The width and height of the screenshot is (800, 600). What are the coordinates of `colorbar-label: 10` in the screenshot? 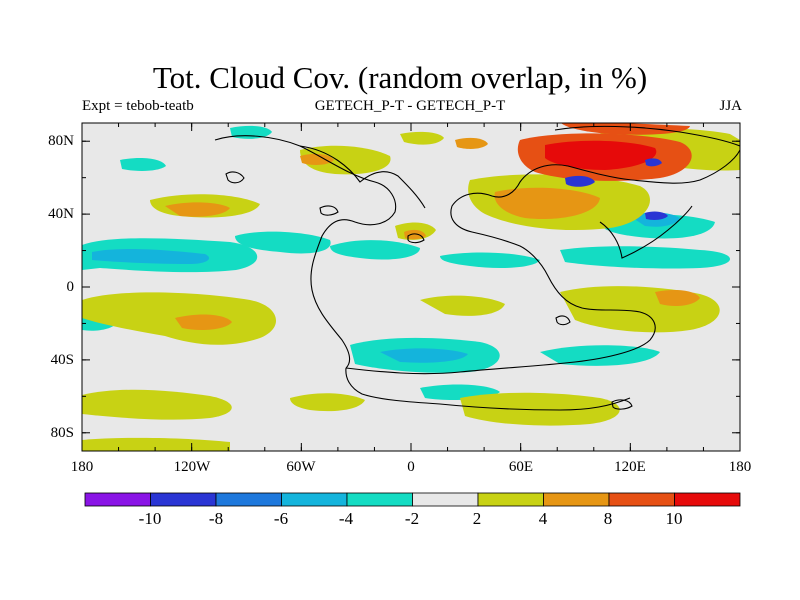 It's located at (674, 518).